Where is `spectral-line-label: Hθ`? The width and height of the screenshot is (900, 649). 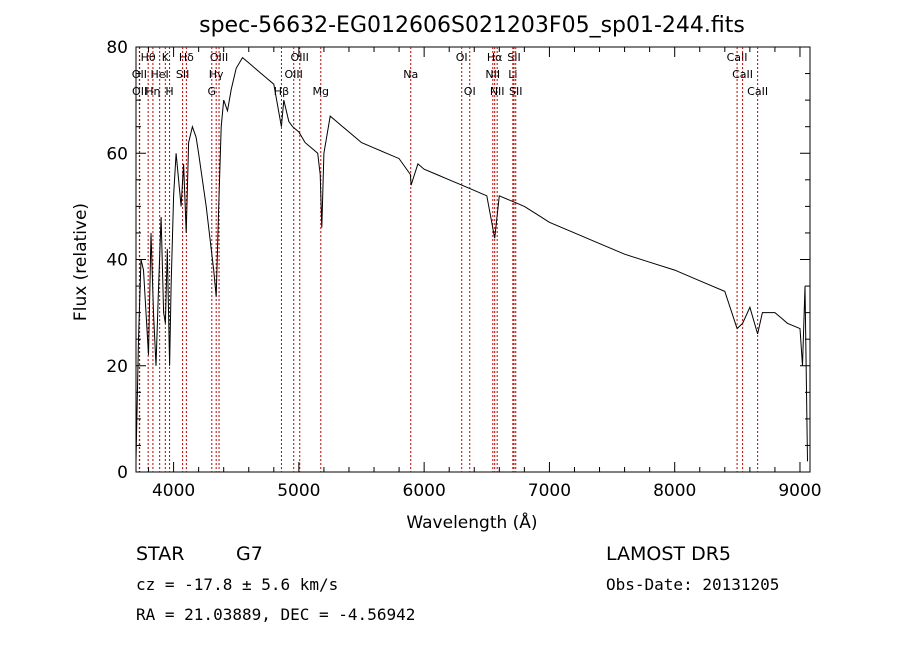 spectral-line-label: Hθ is located at coordinates (148, 57).